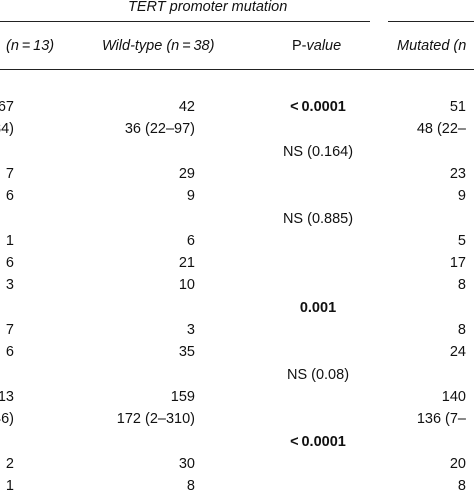 This screenshot has width=474, height=494. Describe the element at coordinates (182, 397) in the screenshot. I see `cell-wild-type: 159` at that location.